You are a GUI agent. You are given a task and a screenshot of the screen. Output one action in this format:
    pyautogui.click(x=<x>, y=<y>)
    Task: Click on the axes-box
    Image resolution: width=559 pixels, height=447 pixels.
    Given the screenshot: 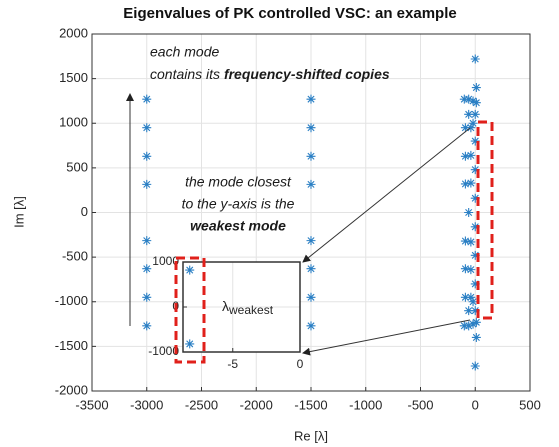 What is the action you would take?
    pyautogui.click(x=241, y=307)
    